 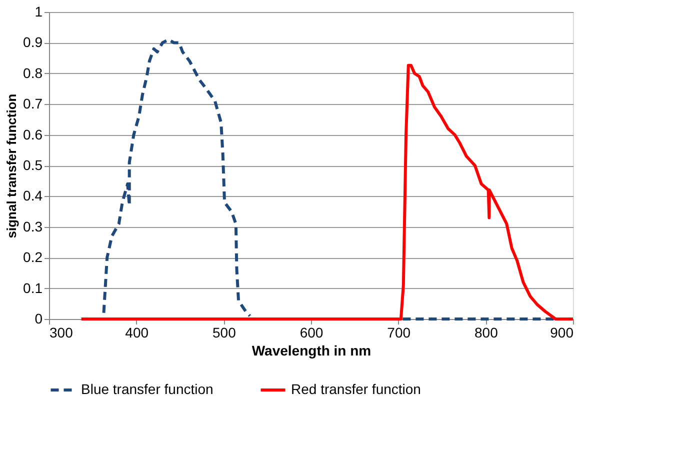 What do you see at coordinates (137, 332) in the screenshot?
I see `x-tick-label: 400` at bounding box center [137, 332].